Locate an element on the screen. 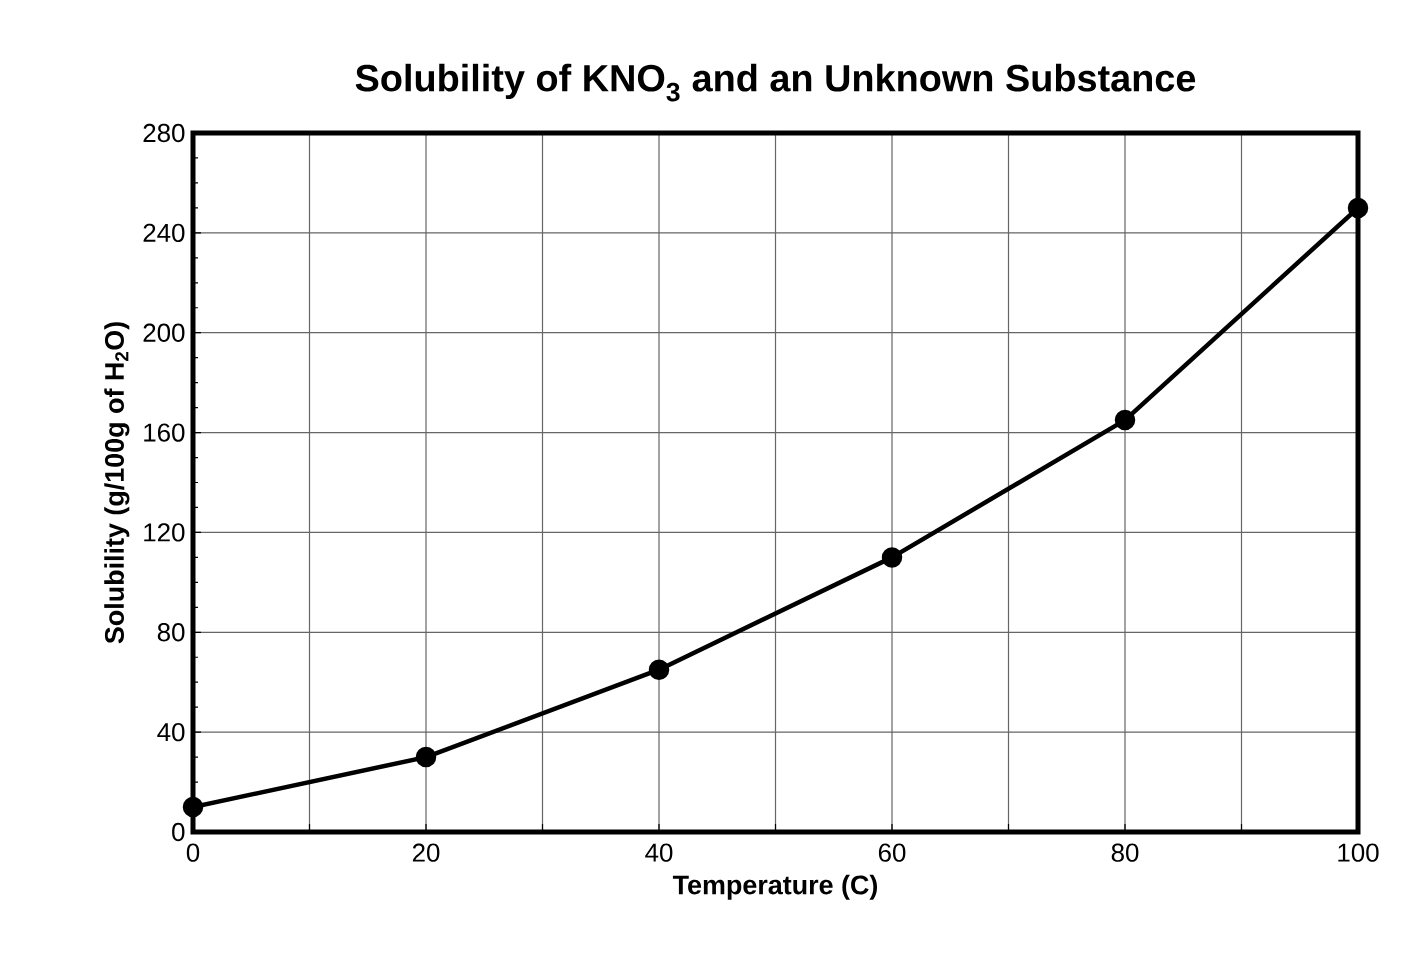 The height and width of the screenshot is (971, 1417). y-tick-label: 200 is located at coordinates (164, 332).